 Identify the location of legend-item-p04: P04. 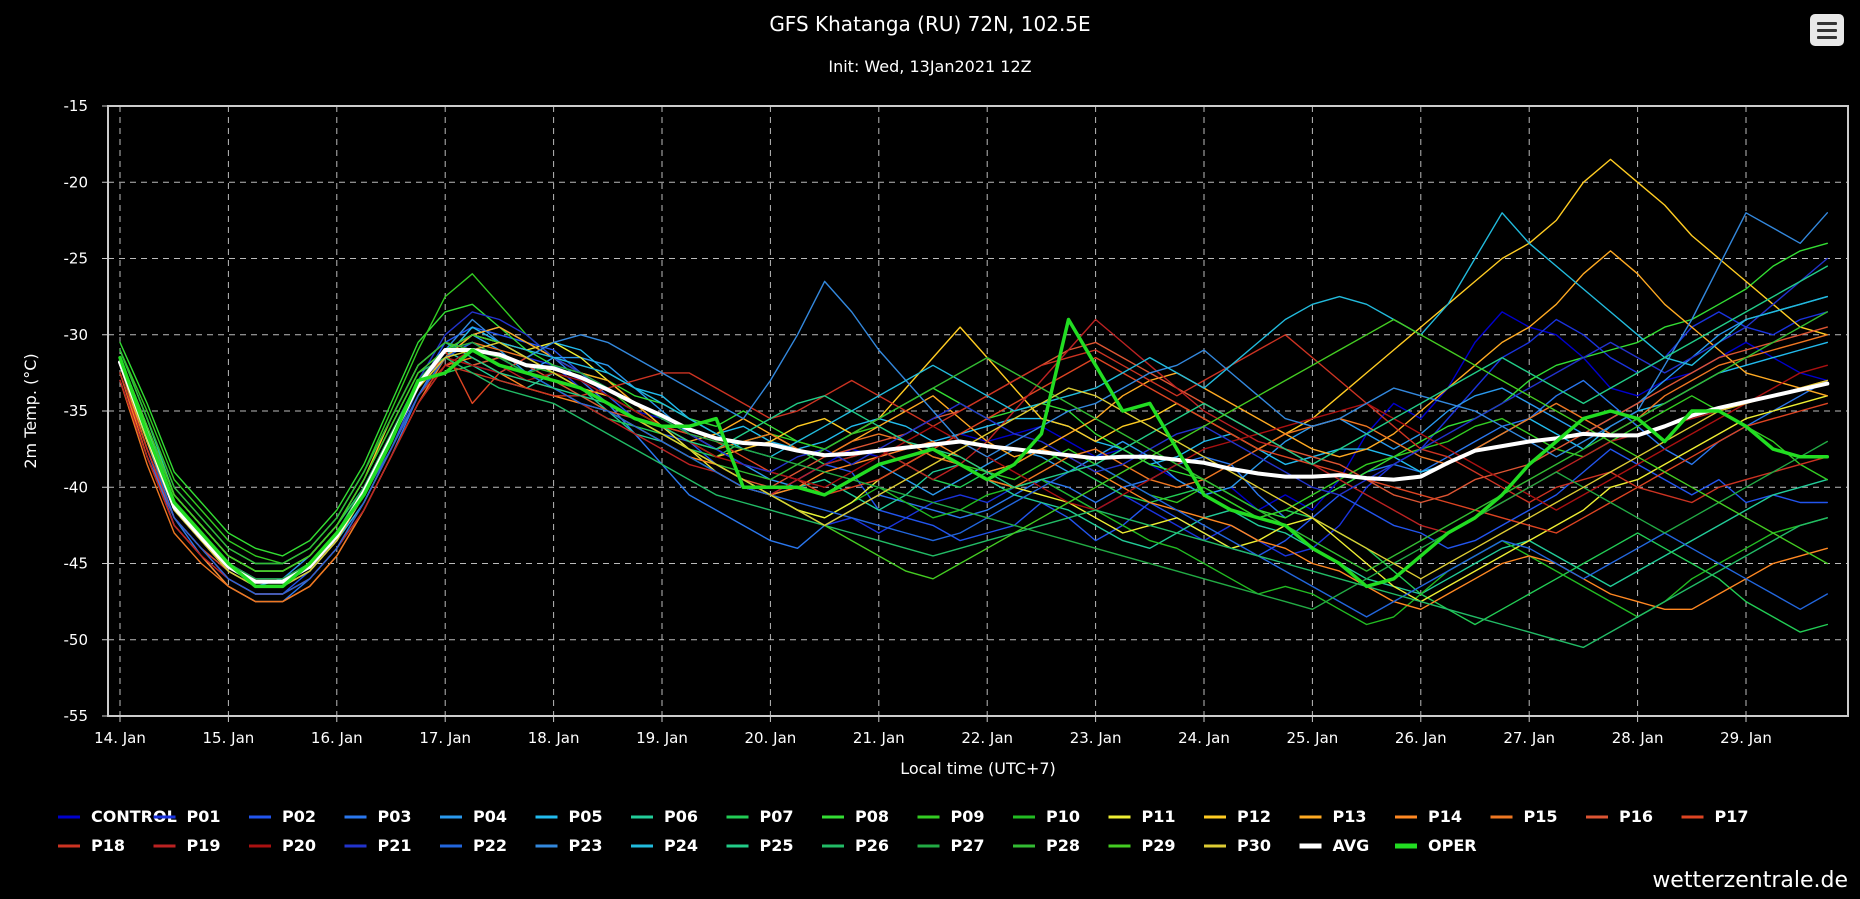
(490, 816).